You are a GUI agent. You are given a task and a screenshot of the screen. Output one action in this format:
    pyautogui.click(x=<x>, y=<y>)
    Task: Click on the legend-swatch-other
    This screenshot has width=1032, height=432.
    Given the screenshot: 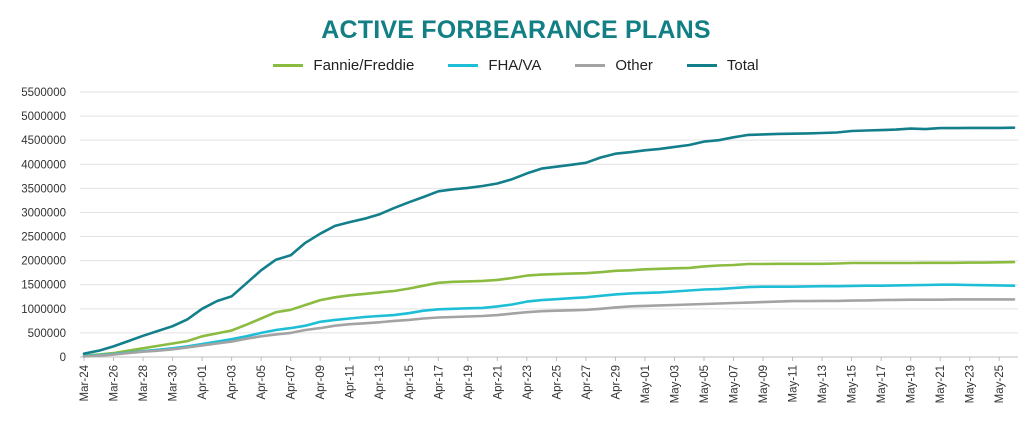 What is the action you would take?
    pyautogui.click(x=590, y=65)
    